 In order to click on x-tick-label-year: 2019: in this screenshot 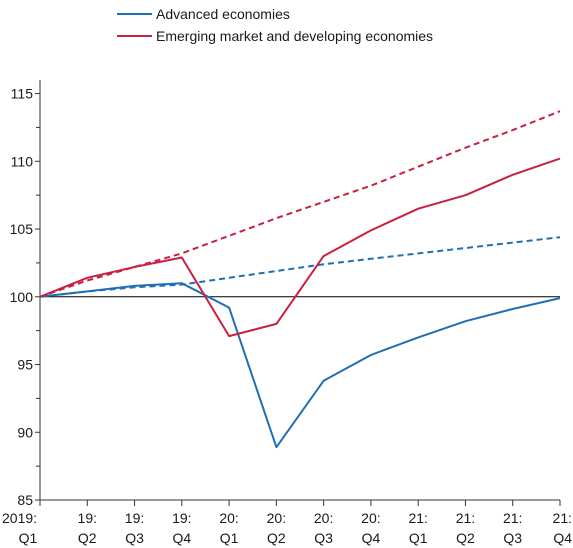, I will do `click(19, 518)`.